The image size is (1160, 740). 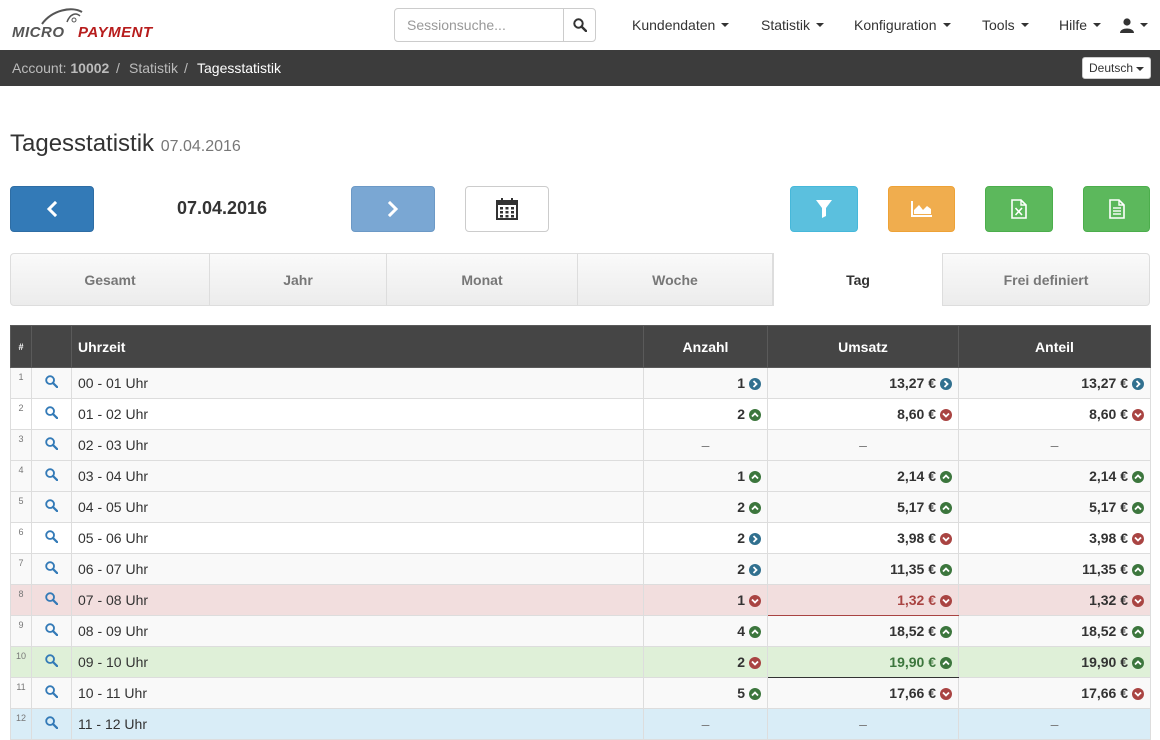 What do you see at coordinates (393, 209) in the screenshot?
I see `next-day-button` at bounding box center [393, 209].